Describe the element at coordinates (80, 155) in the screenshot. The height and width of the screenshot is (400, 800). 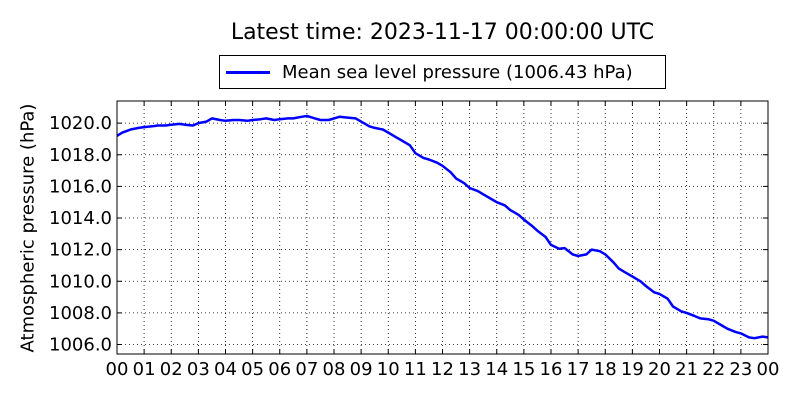
I see `y-tick-label: 1018.0` at that location.